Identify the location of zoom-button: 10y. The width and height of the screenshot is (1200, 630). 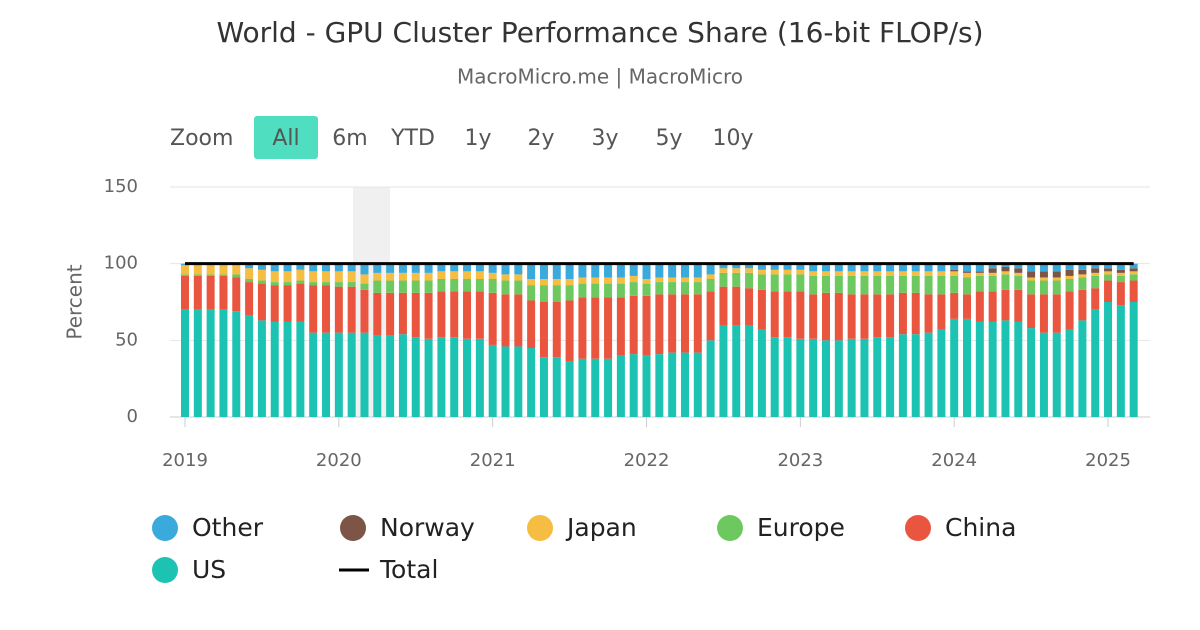
(732, 138).